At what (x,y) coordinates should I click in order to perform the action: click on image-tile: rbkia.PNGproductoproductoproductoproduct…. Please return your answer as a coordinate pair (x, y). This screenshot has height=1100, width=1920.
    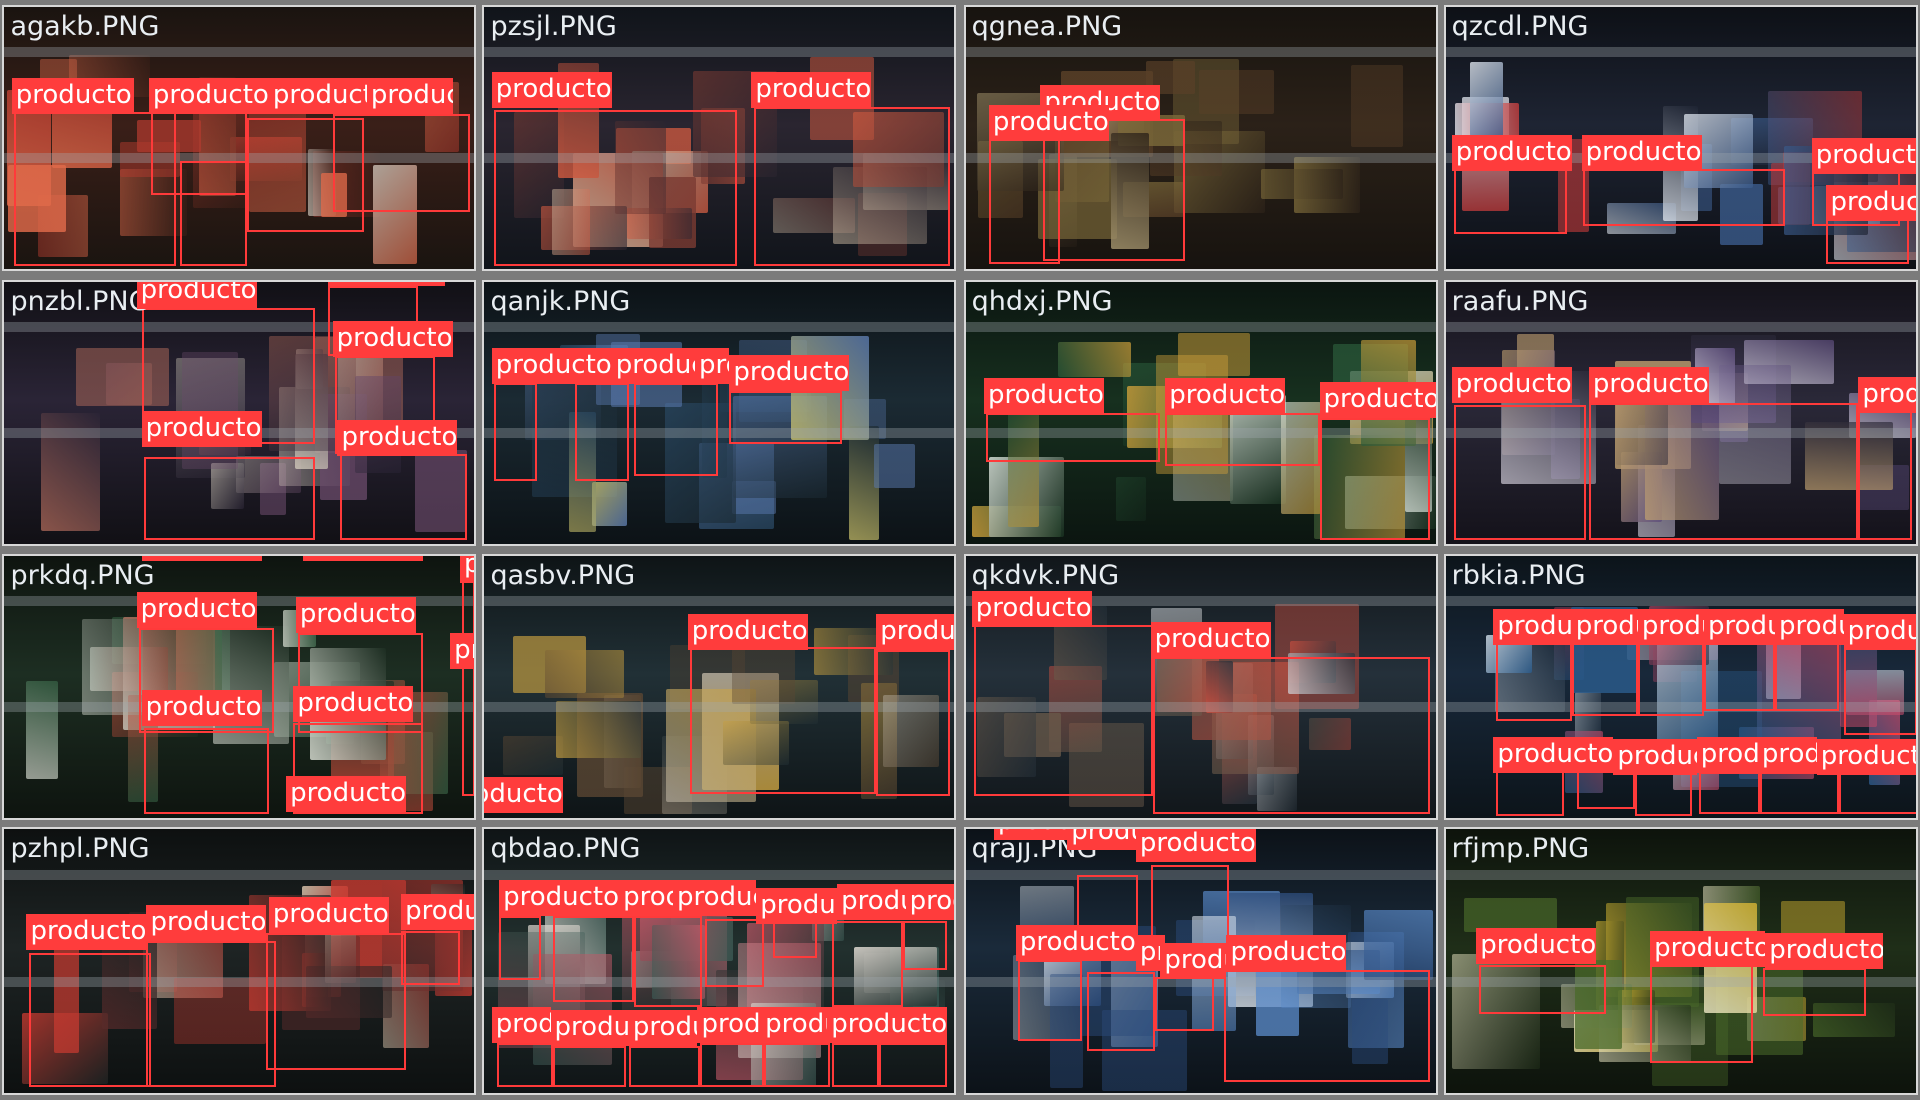
    Looking at the image, I should click on (1681, 687).